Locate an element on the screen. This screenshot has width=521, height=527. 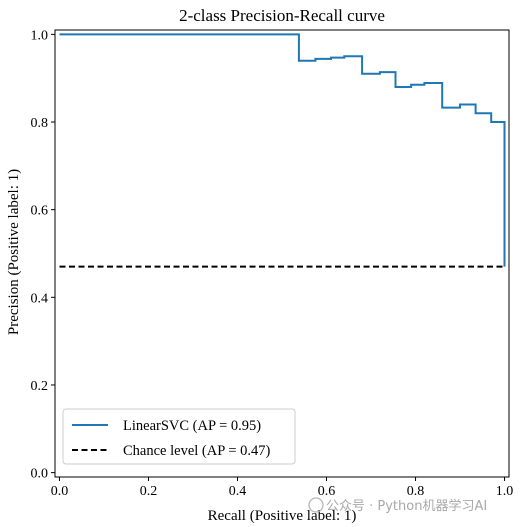
legend-box is located at coordinates (179, 436).